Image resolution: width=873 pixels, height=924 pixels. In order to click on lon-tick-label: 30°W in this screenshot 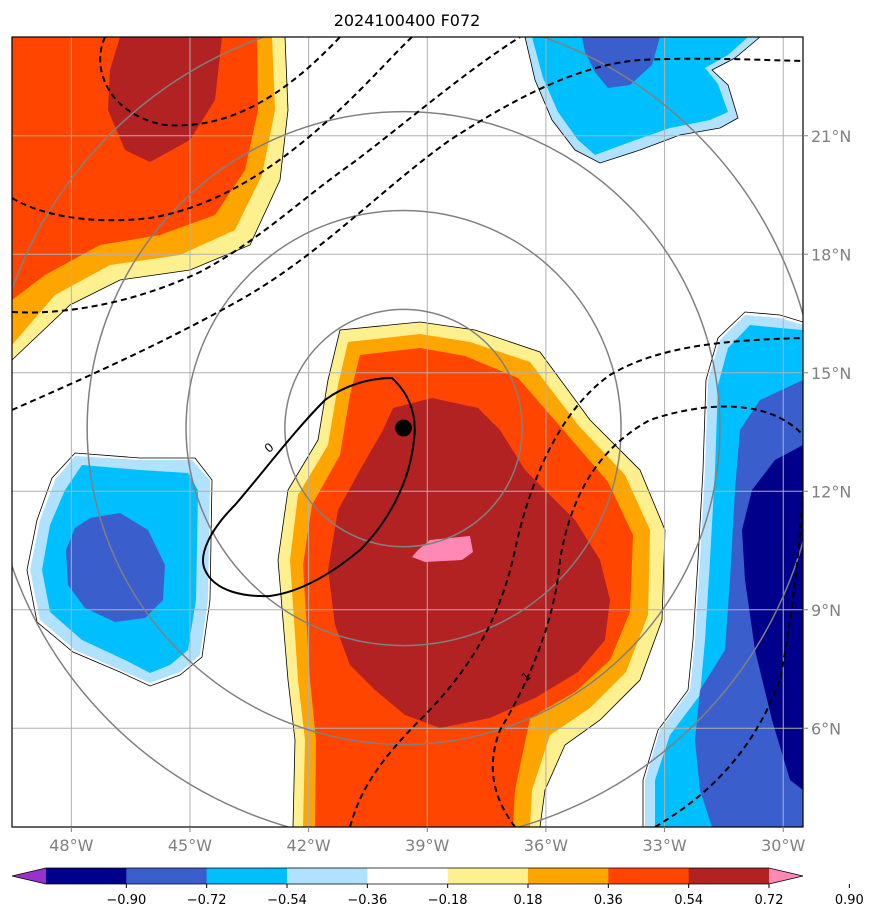, I will do `click(783, 845)`.